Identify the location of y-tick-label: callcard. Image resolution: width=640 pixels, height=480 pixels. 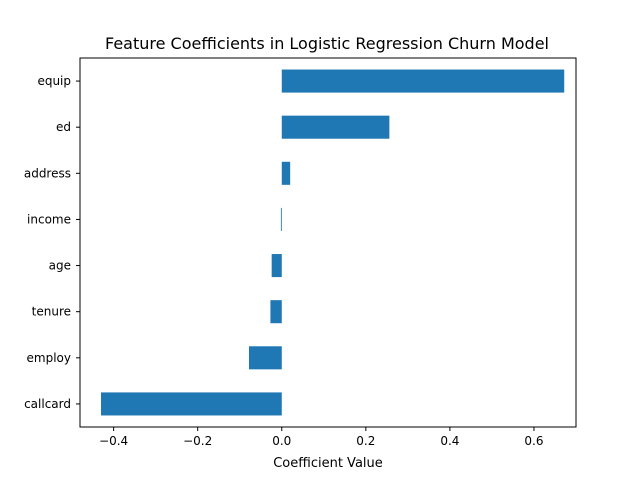
(47, 404).